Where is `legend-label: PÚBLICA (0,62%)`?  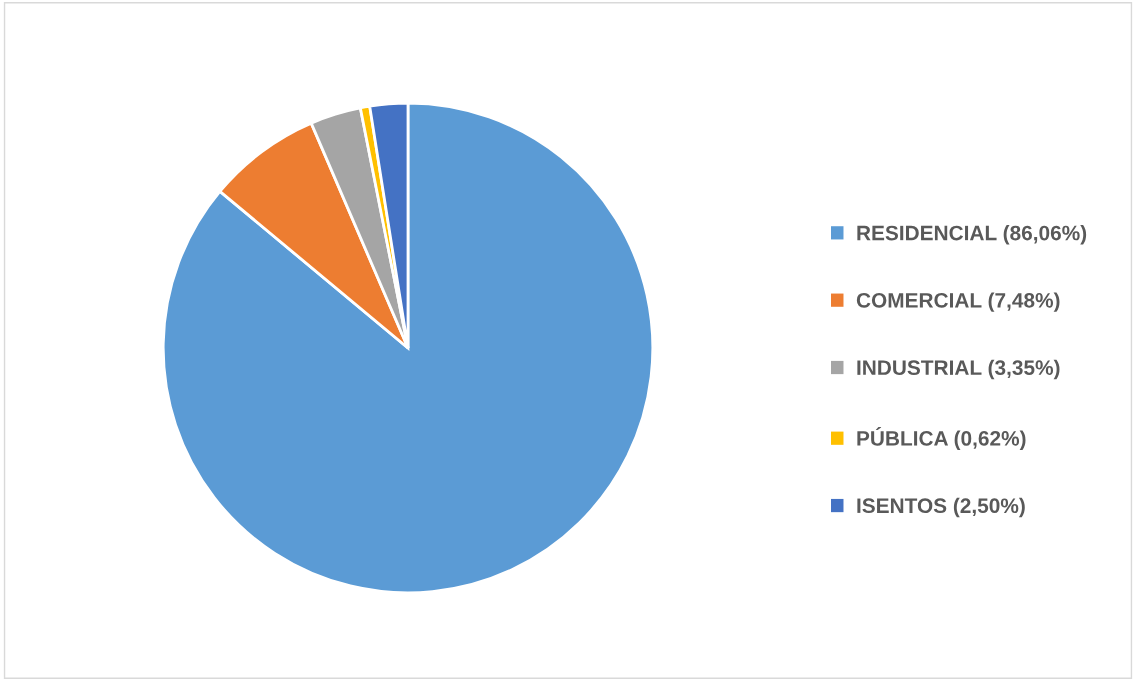
legend-label: PÚBLICA (0,62%) is located at coordinates (941, 438).